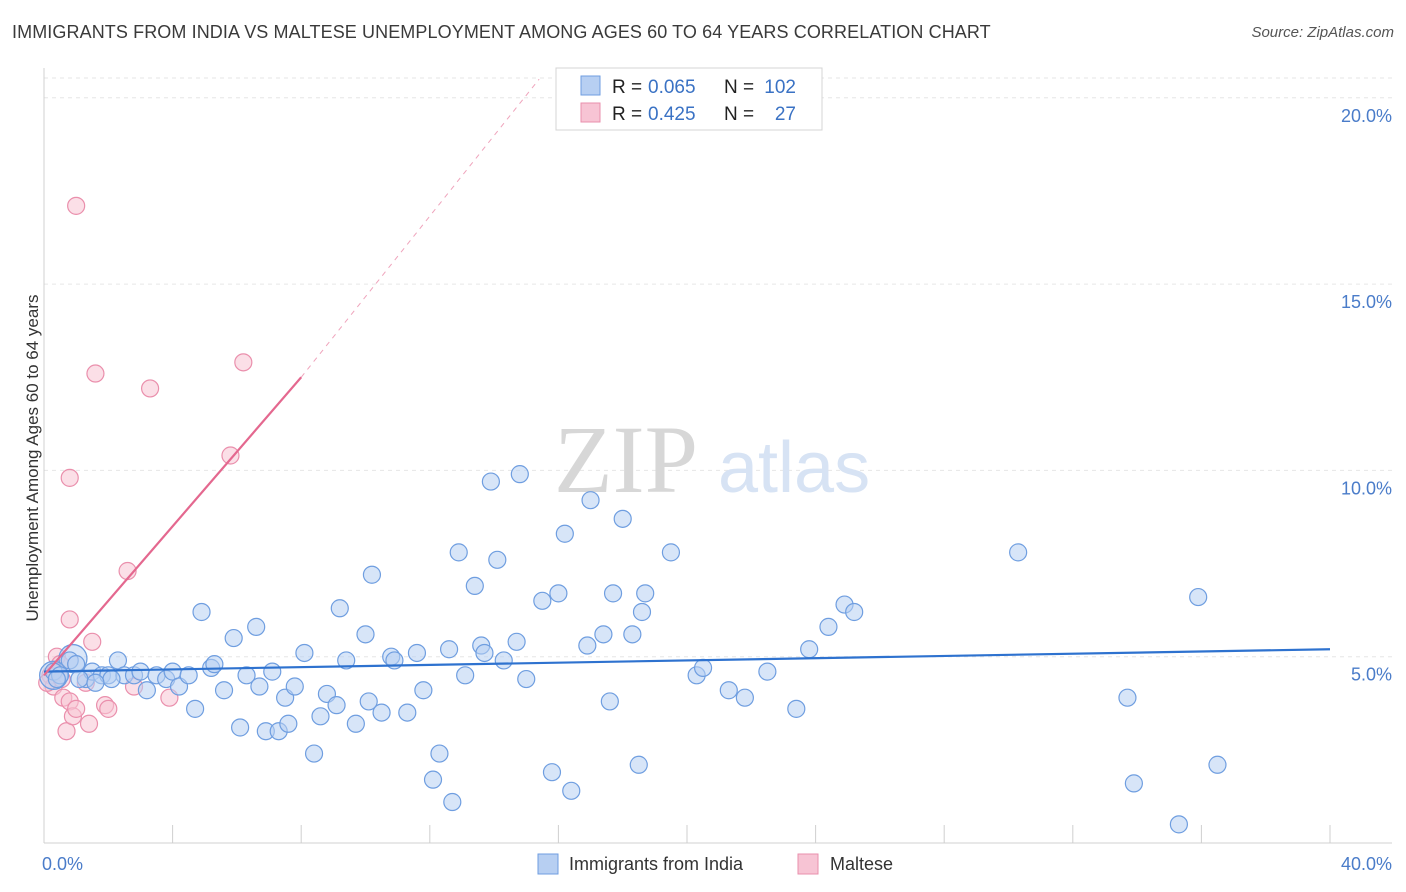  What do you see at coordinates (1371, 675) in the screenshot?
I see `y-tick-label-5: 5.0%` at bounding box center [1371, 675].